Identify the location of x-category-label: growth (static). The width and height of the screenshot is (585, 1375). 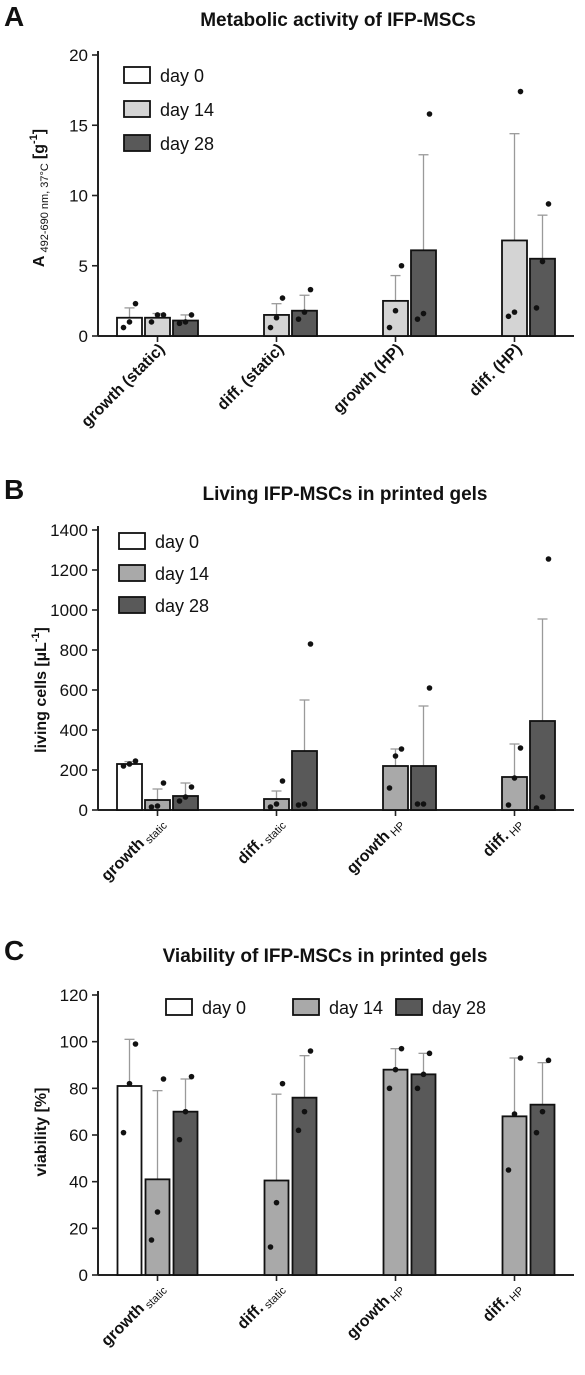
(123, 386).